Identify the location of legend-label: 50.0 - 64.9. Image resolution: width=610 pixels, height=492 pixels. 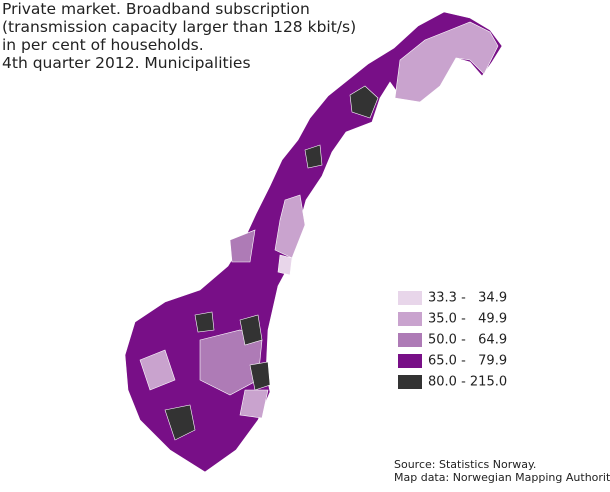
(467, 340).